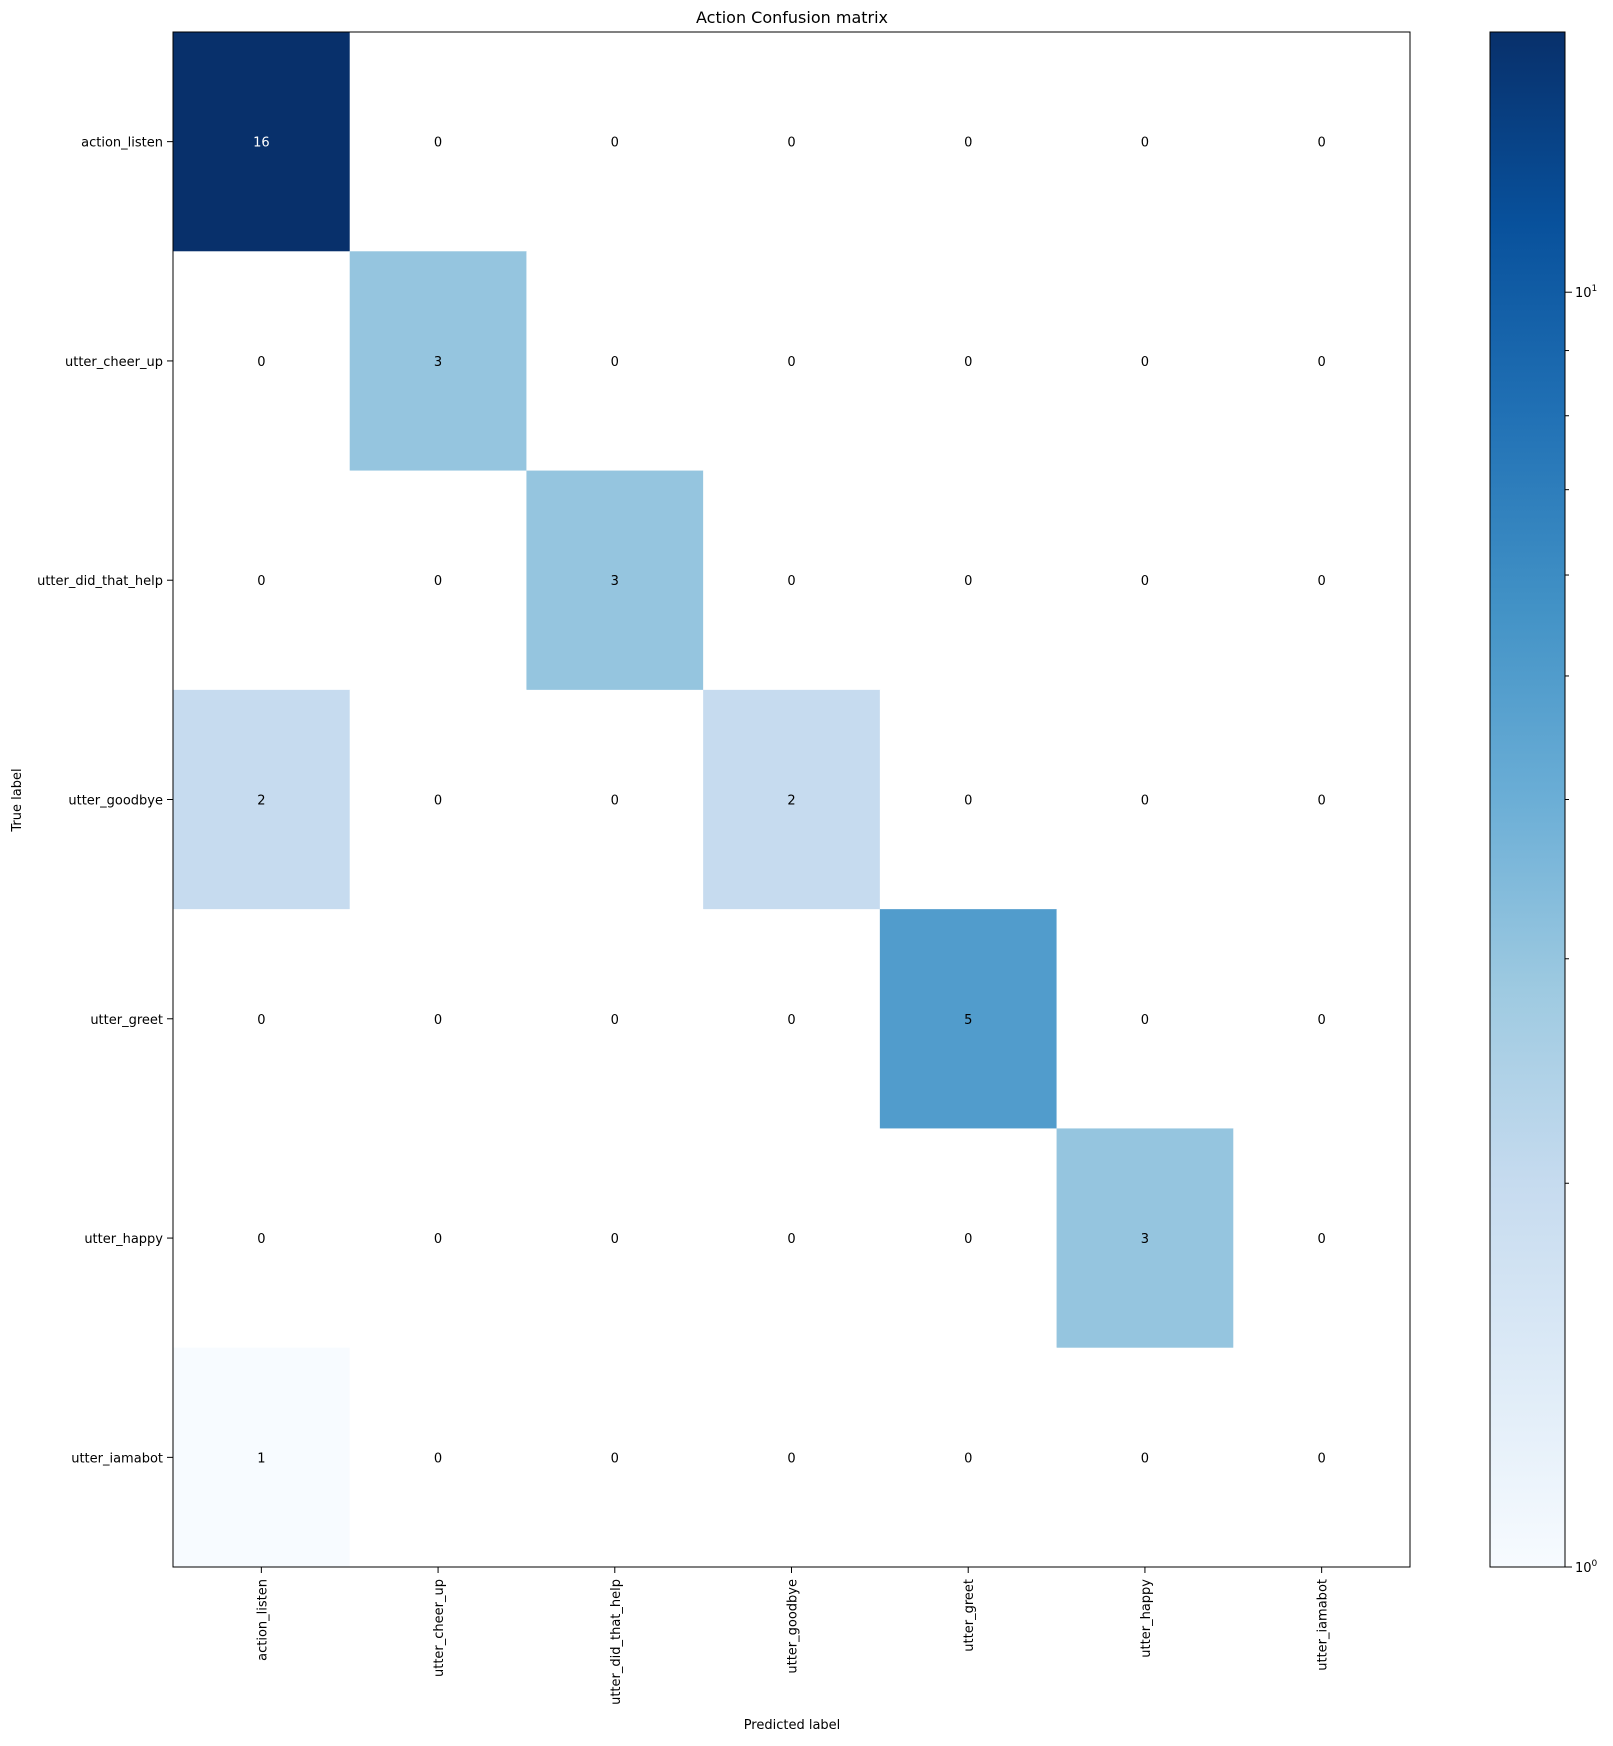 Image resolution: width=1613 pixels, height=1746 pixels. What do you see at coordinates (792, 17) in the screenshot?
I see `chart-title: Action Confusion matrix` at bounding box center [792, 17].